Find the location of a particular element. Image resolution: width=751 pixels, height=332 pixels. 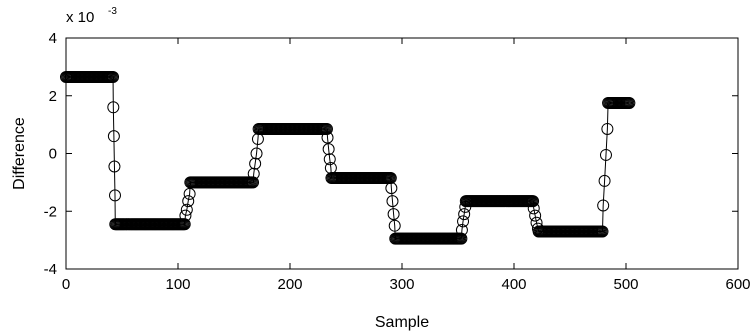

axis-scale-exponent: -3 is located at coordinates (112, 11).